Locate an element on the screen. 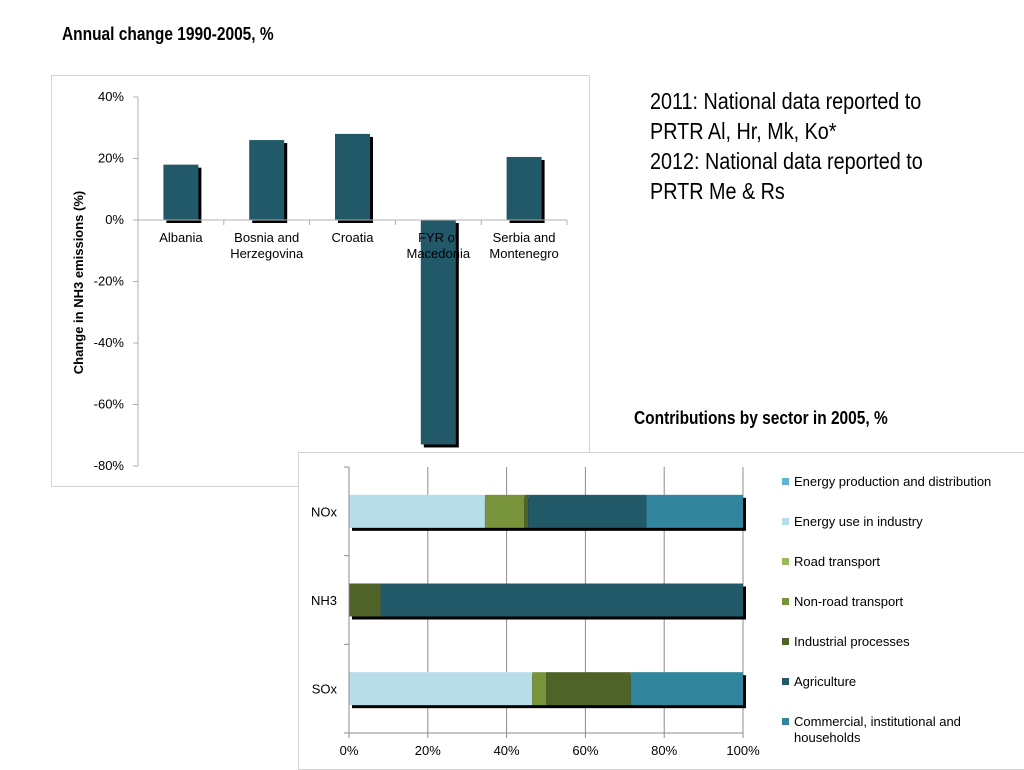 This screenshot has width=1024, height=770. y-tick-label: -40% is located at coordinates (109, 342).